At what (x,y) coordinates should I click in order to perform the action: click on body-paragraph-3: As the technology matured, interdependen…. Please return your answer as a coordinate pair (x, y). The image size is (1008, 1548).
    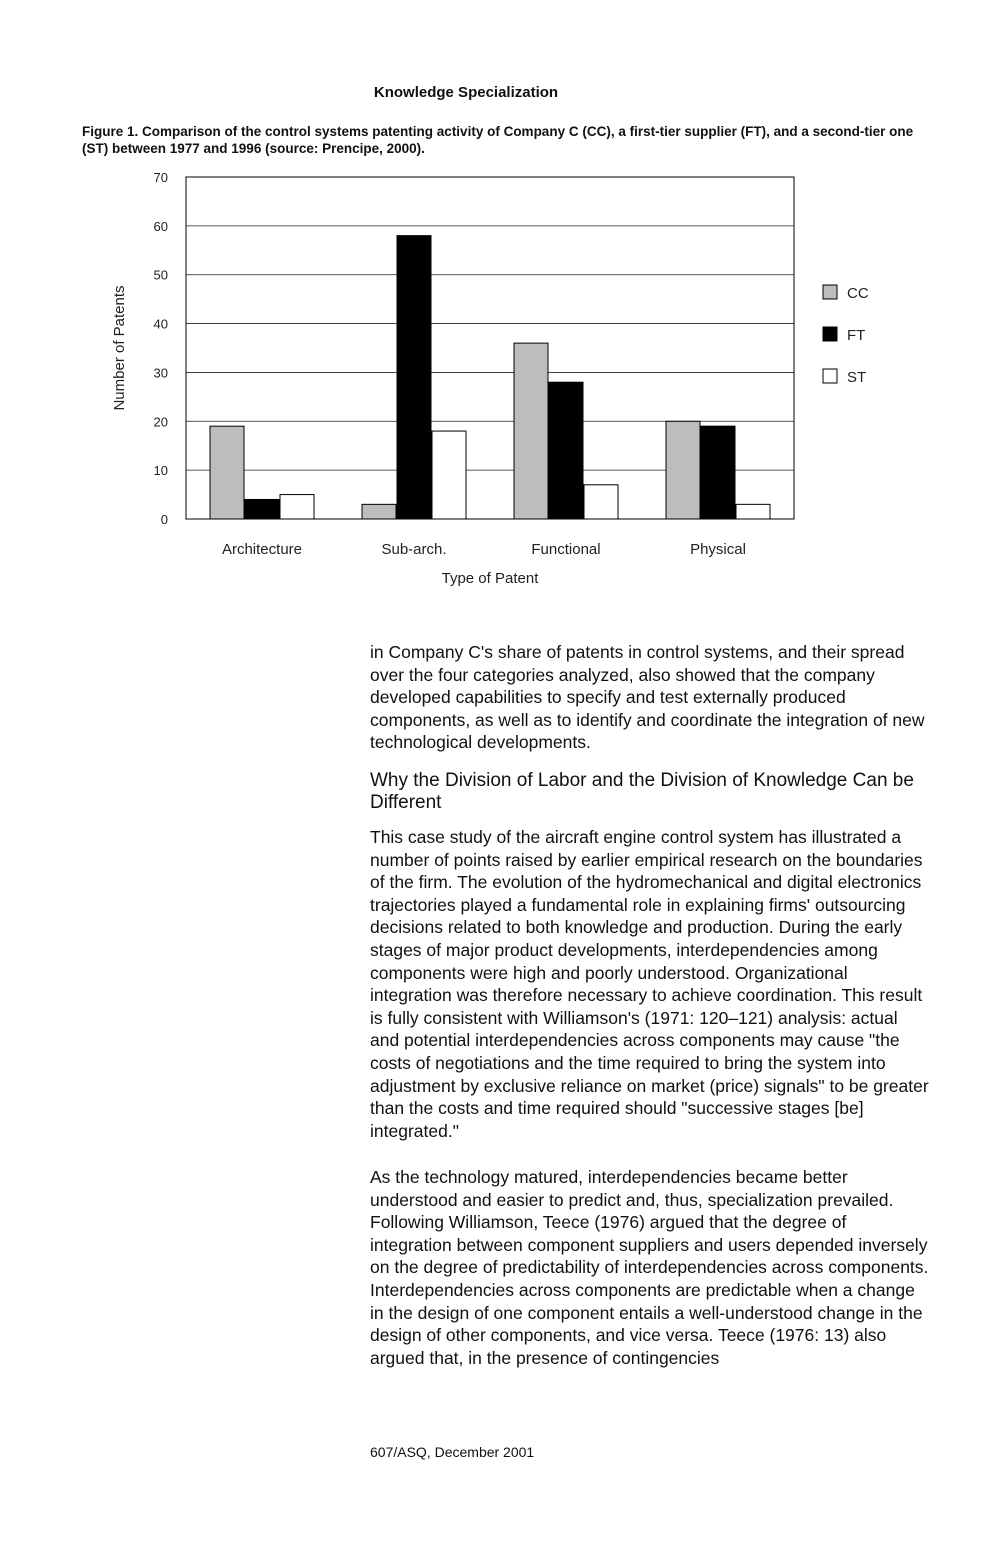
    Looking at the image, I should click on (650, 1267).